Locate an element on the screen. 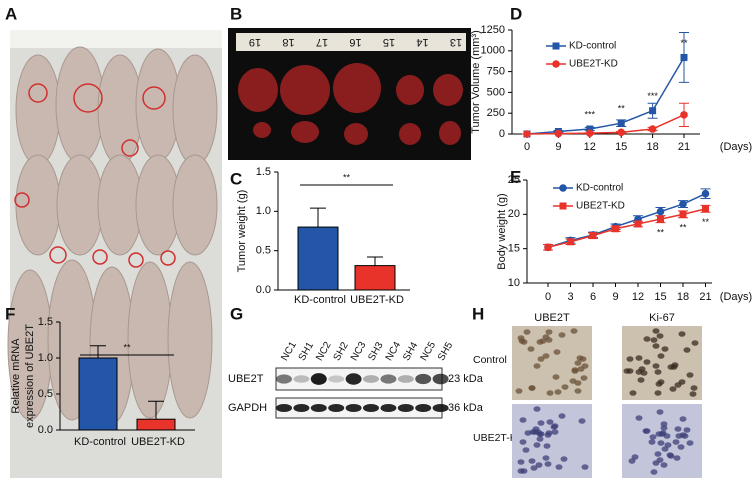 This screenshot has height=489, width=753. band-label: GAPDH is located at coordinates (247, 408).